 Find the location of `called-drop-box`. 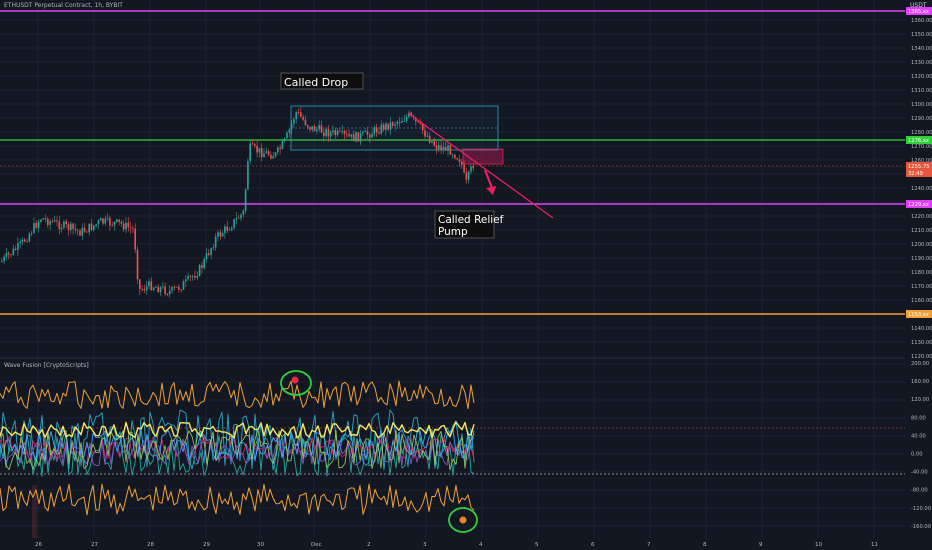

called-drop-box is located at coordinates (322, 81).